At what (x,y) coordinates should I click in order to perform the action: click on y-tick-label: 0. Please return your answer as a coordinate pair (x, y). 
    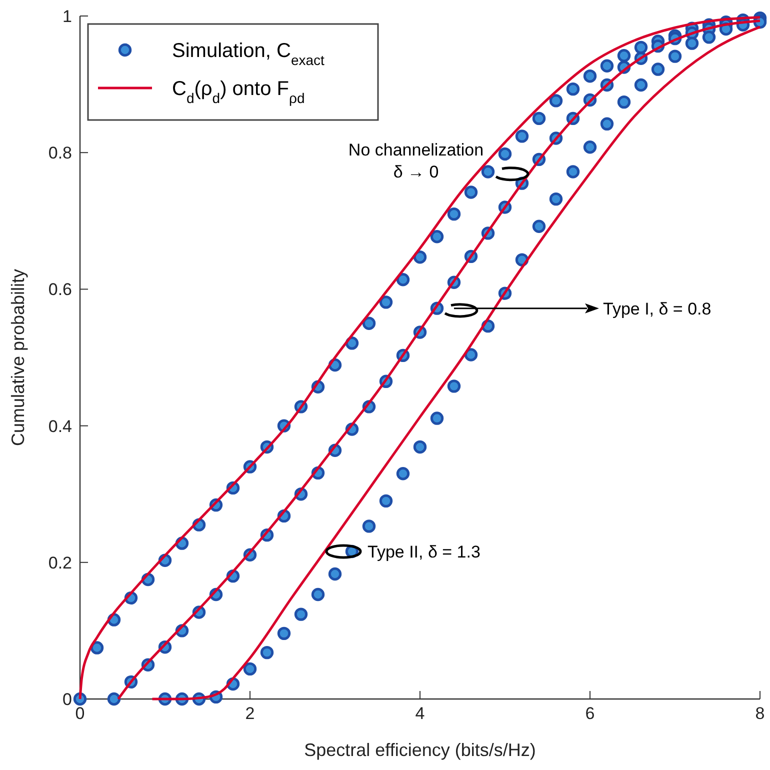
    Looking at the image, I should click on (67, 699).